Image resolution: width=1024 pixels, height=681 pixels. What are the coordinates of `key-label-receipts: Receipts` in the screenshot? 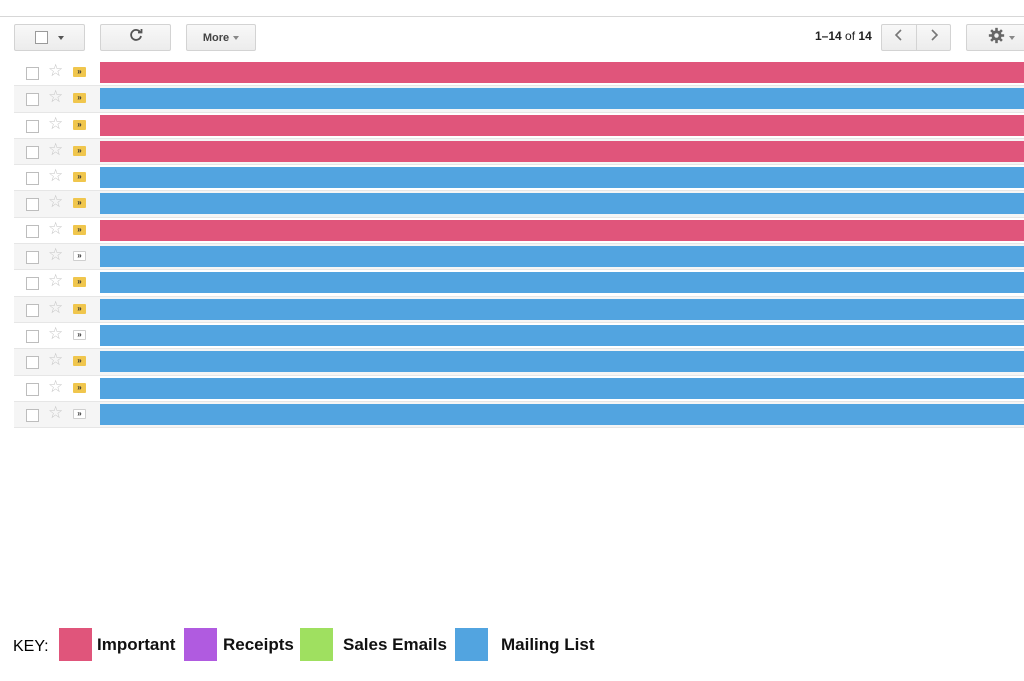 It's located at (258, 644).